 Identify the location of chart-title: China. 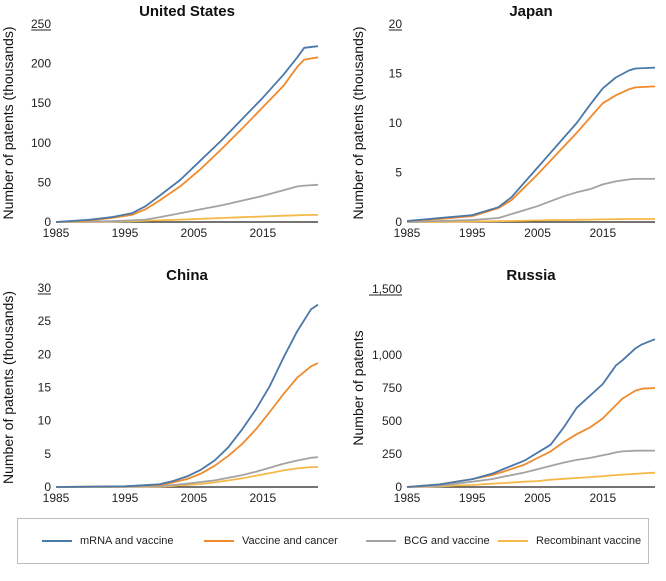
(187, 275).